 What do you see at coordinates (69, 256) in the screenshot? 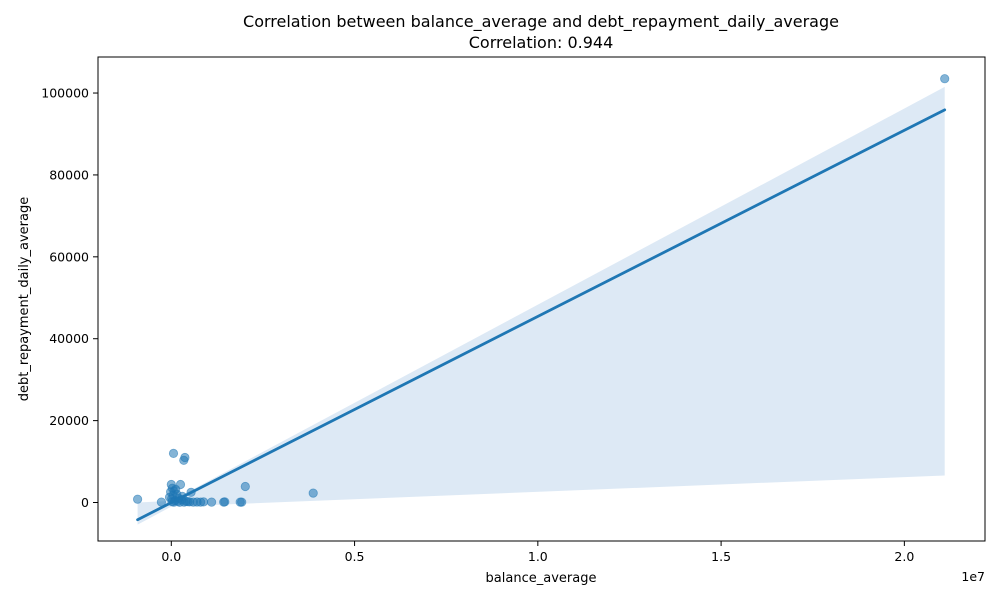
I see `y-tick-label: 60000` at bounding box center [69, 256].